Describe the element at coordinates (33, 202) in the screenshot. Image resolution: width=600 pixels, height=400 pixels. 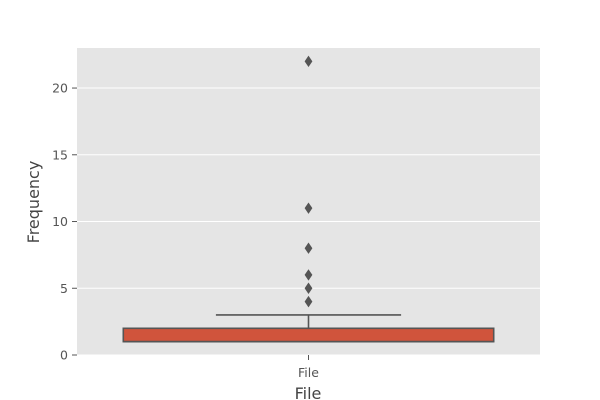
I see `y-axis-title: Frequency` at that location.